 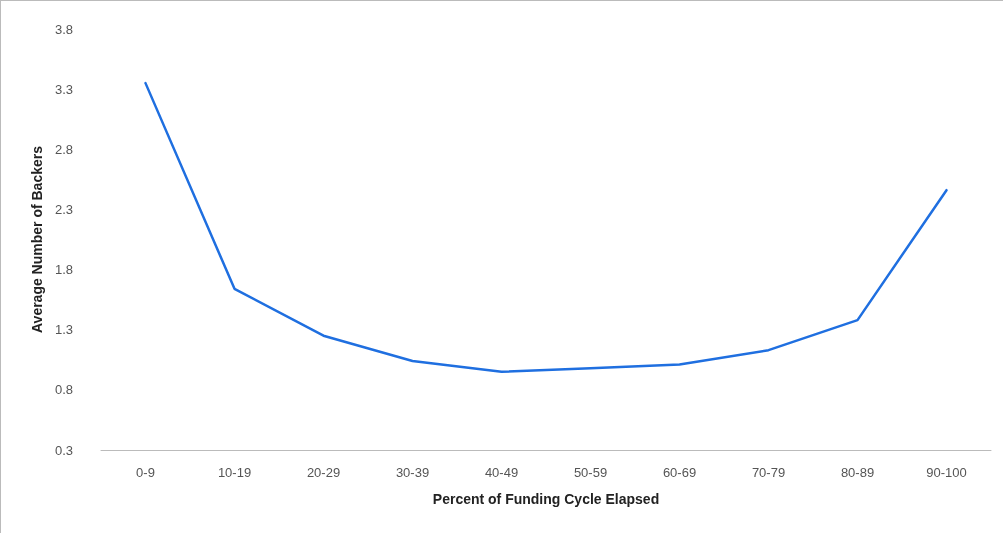 I want to click on x-tick-label: 0-9, so click(x=145, y=472).